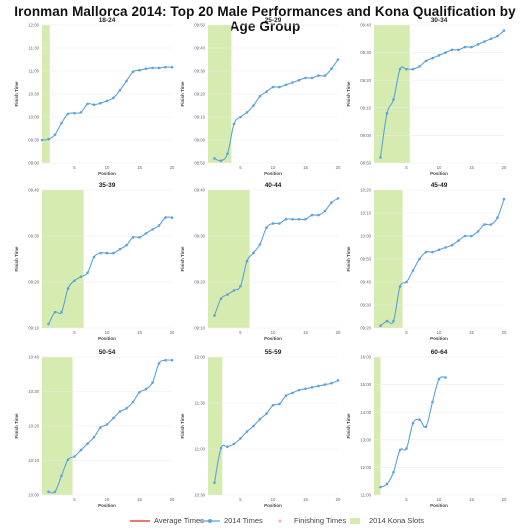 This screenshot has width=530, height=530. I want to click on panel-title: 25-29, so click(273, 20).